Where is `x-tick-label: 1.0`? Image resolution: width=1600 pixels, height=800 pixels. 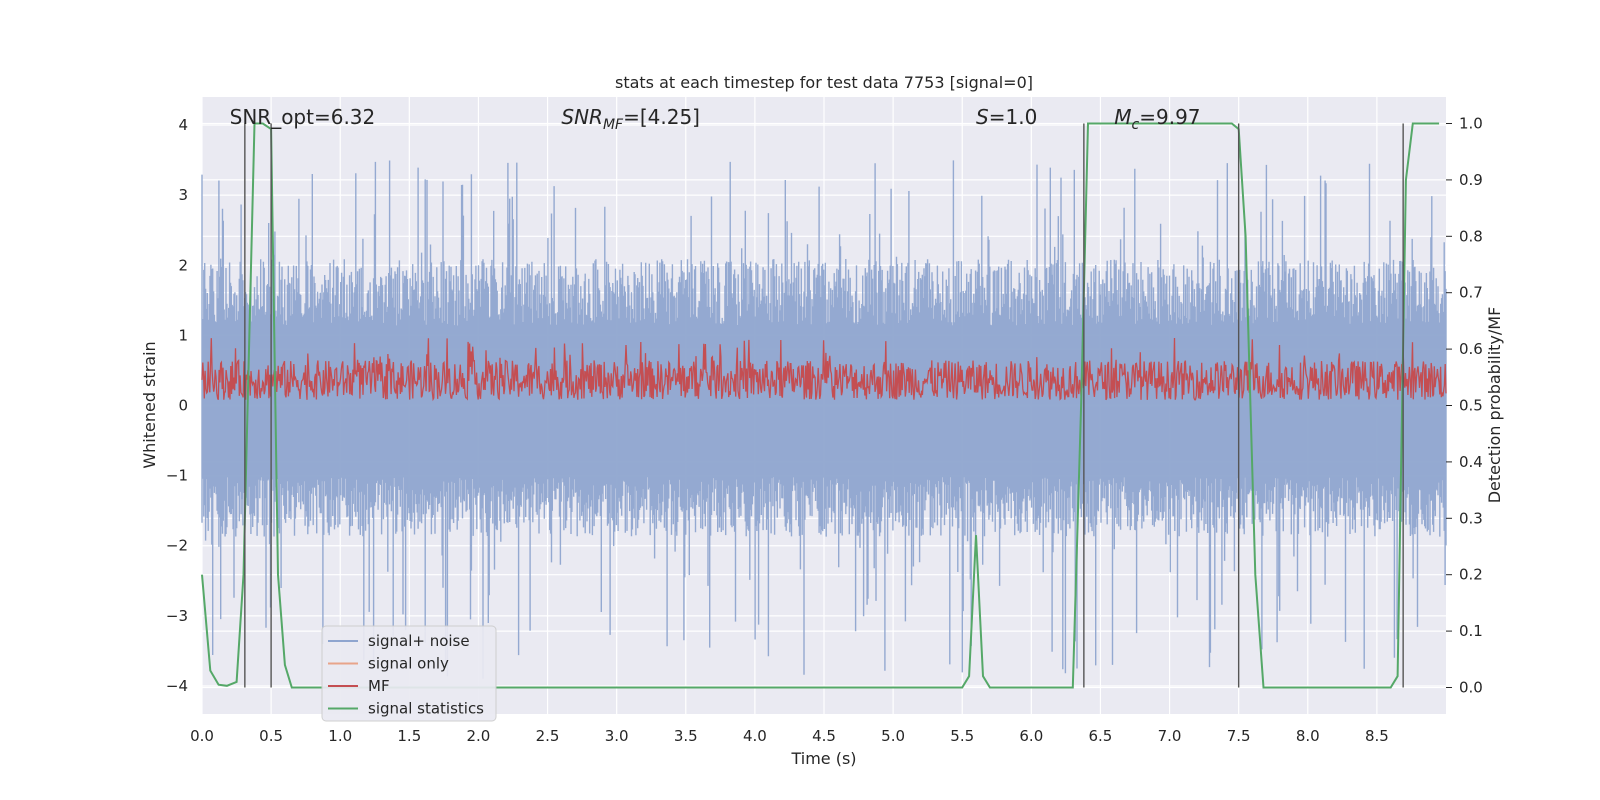 x-tick-label: 1.0 is located at coordinates (340, 736).